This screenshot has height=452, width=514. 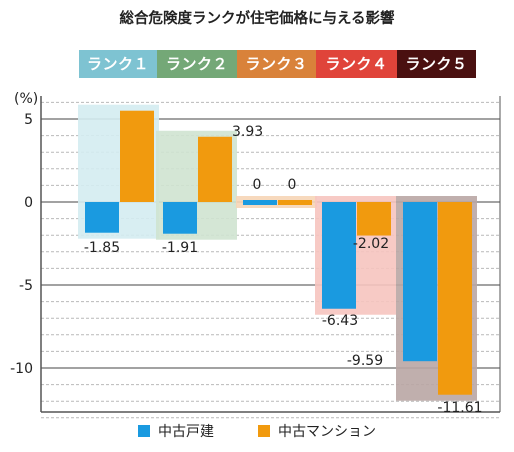 What do you see at coordinates (340, 321) in the screenshot?
I see `data-label: -6.43` at bounding box center [340, 321].